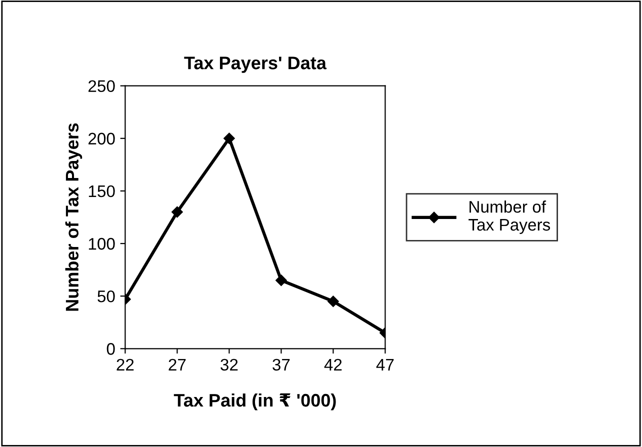  What do you see at coordinates (509, 217) in the screenshot?
I see `legend-label: Number of Tax Payers` at bounding box center [509, 217].